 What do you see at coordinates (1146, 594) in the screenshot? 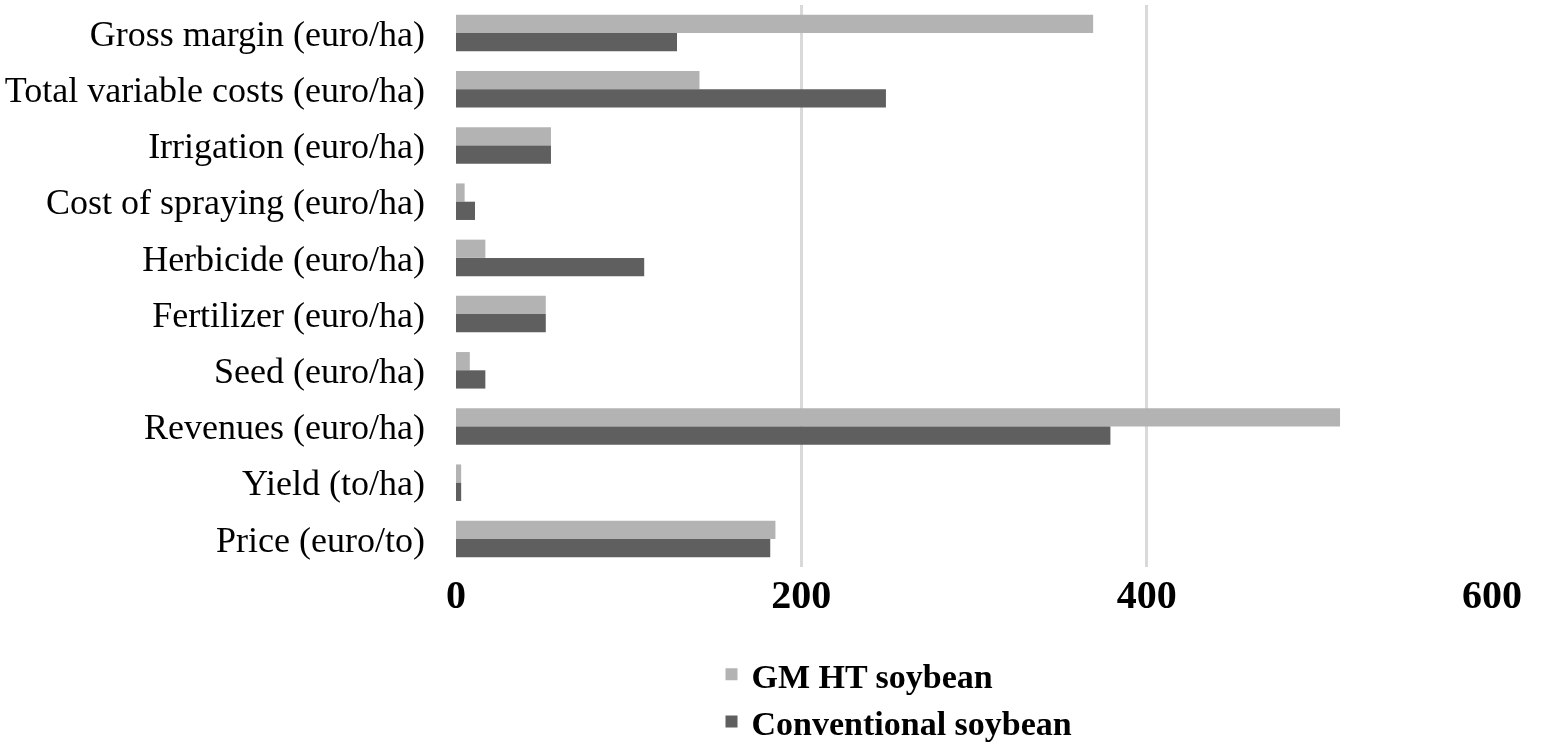
I see `x-tick-label: 400` at bounding box center [1146, 594].